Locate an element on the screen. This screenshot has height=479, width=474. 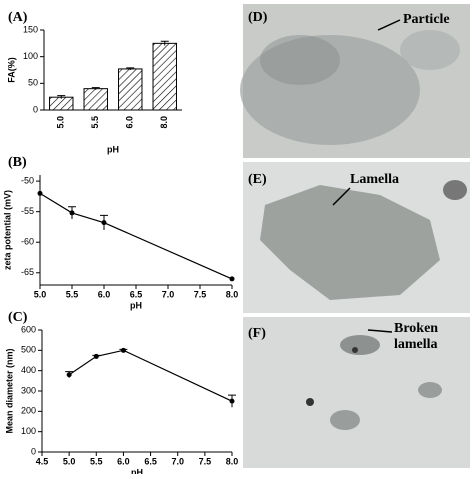
panel-label: (D) is located at coordinates (258, 17).